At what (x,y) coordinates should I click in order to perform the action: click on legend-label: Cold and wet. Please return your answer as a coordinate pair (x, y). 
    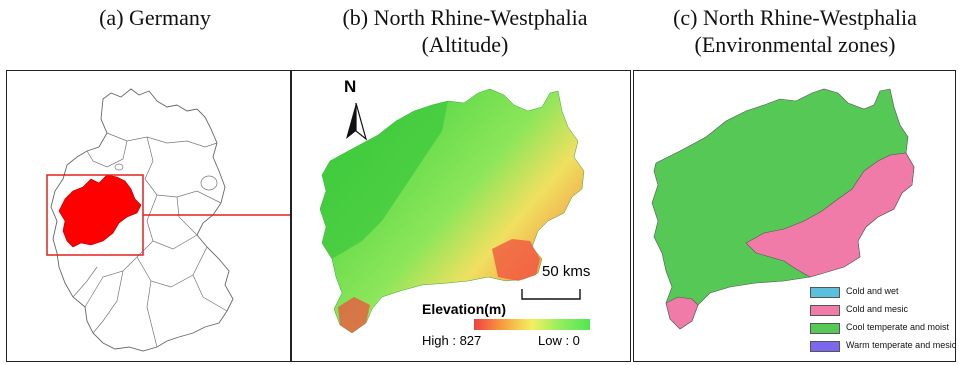
    Looking at the image, I should click on (872, 291).